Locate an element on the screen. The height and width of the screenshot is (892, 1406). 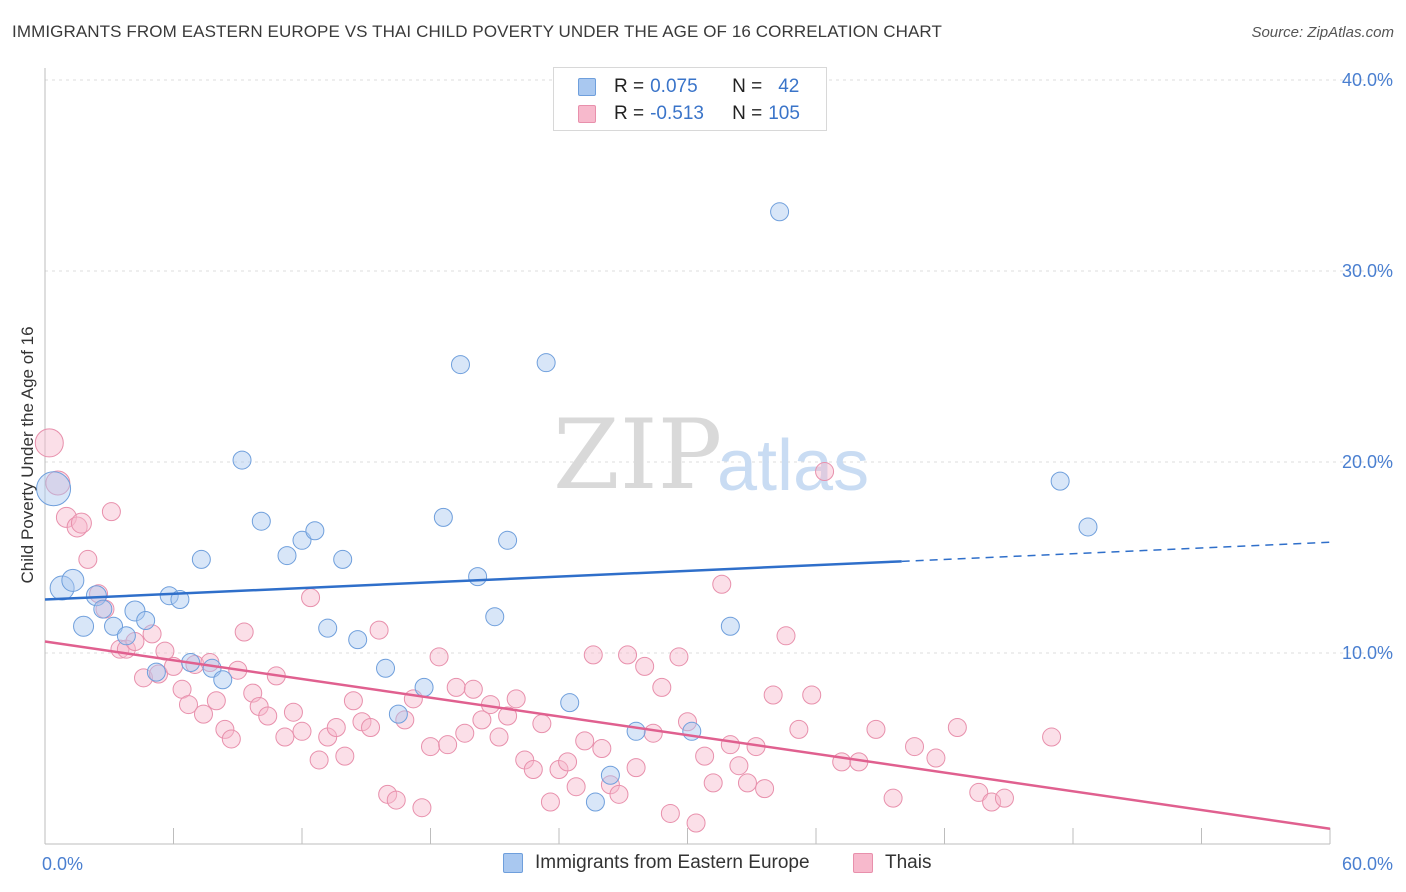
legend-r-label: R = is located at coordinates (629, 86).